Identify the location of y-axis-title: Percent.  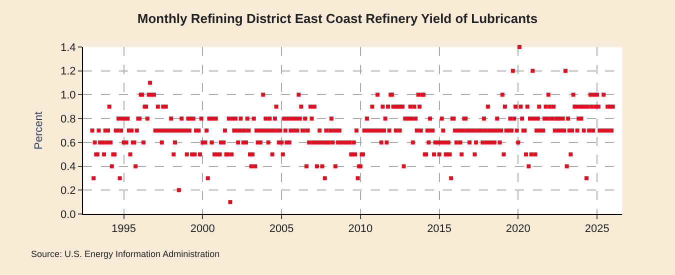
(39, 131).